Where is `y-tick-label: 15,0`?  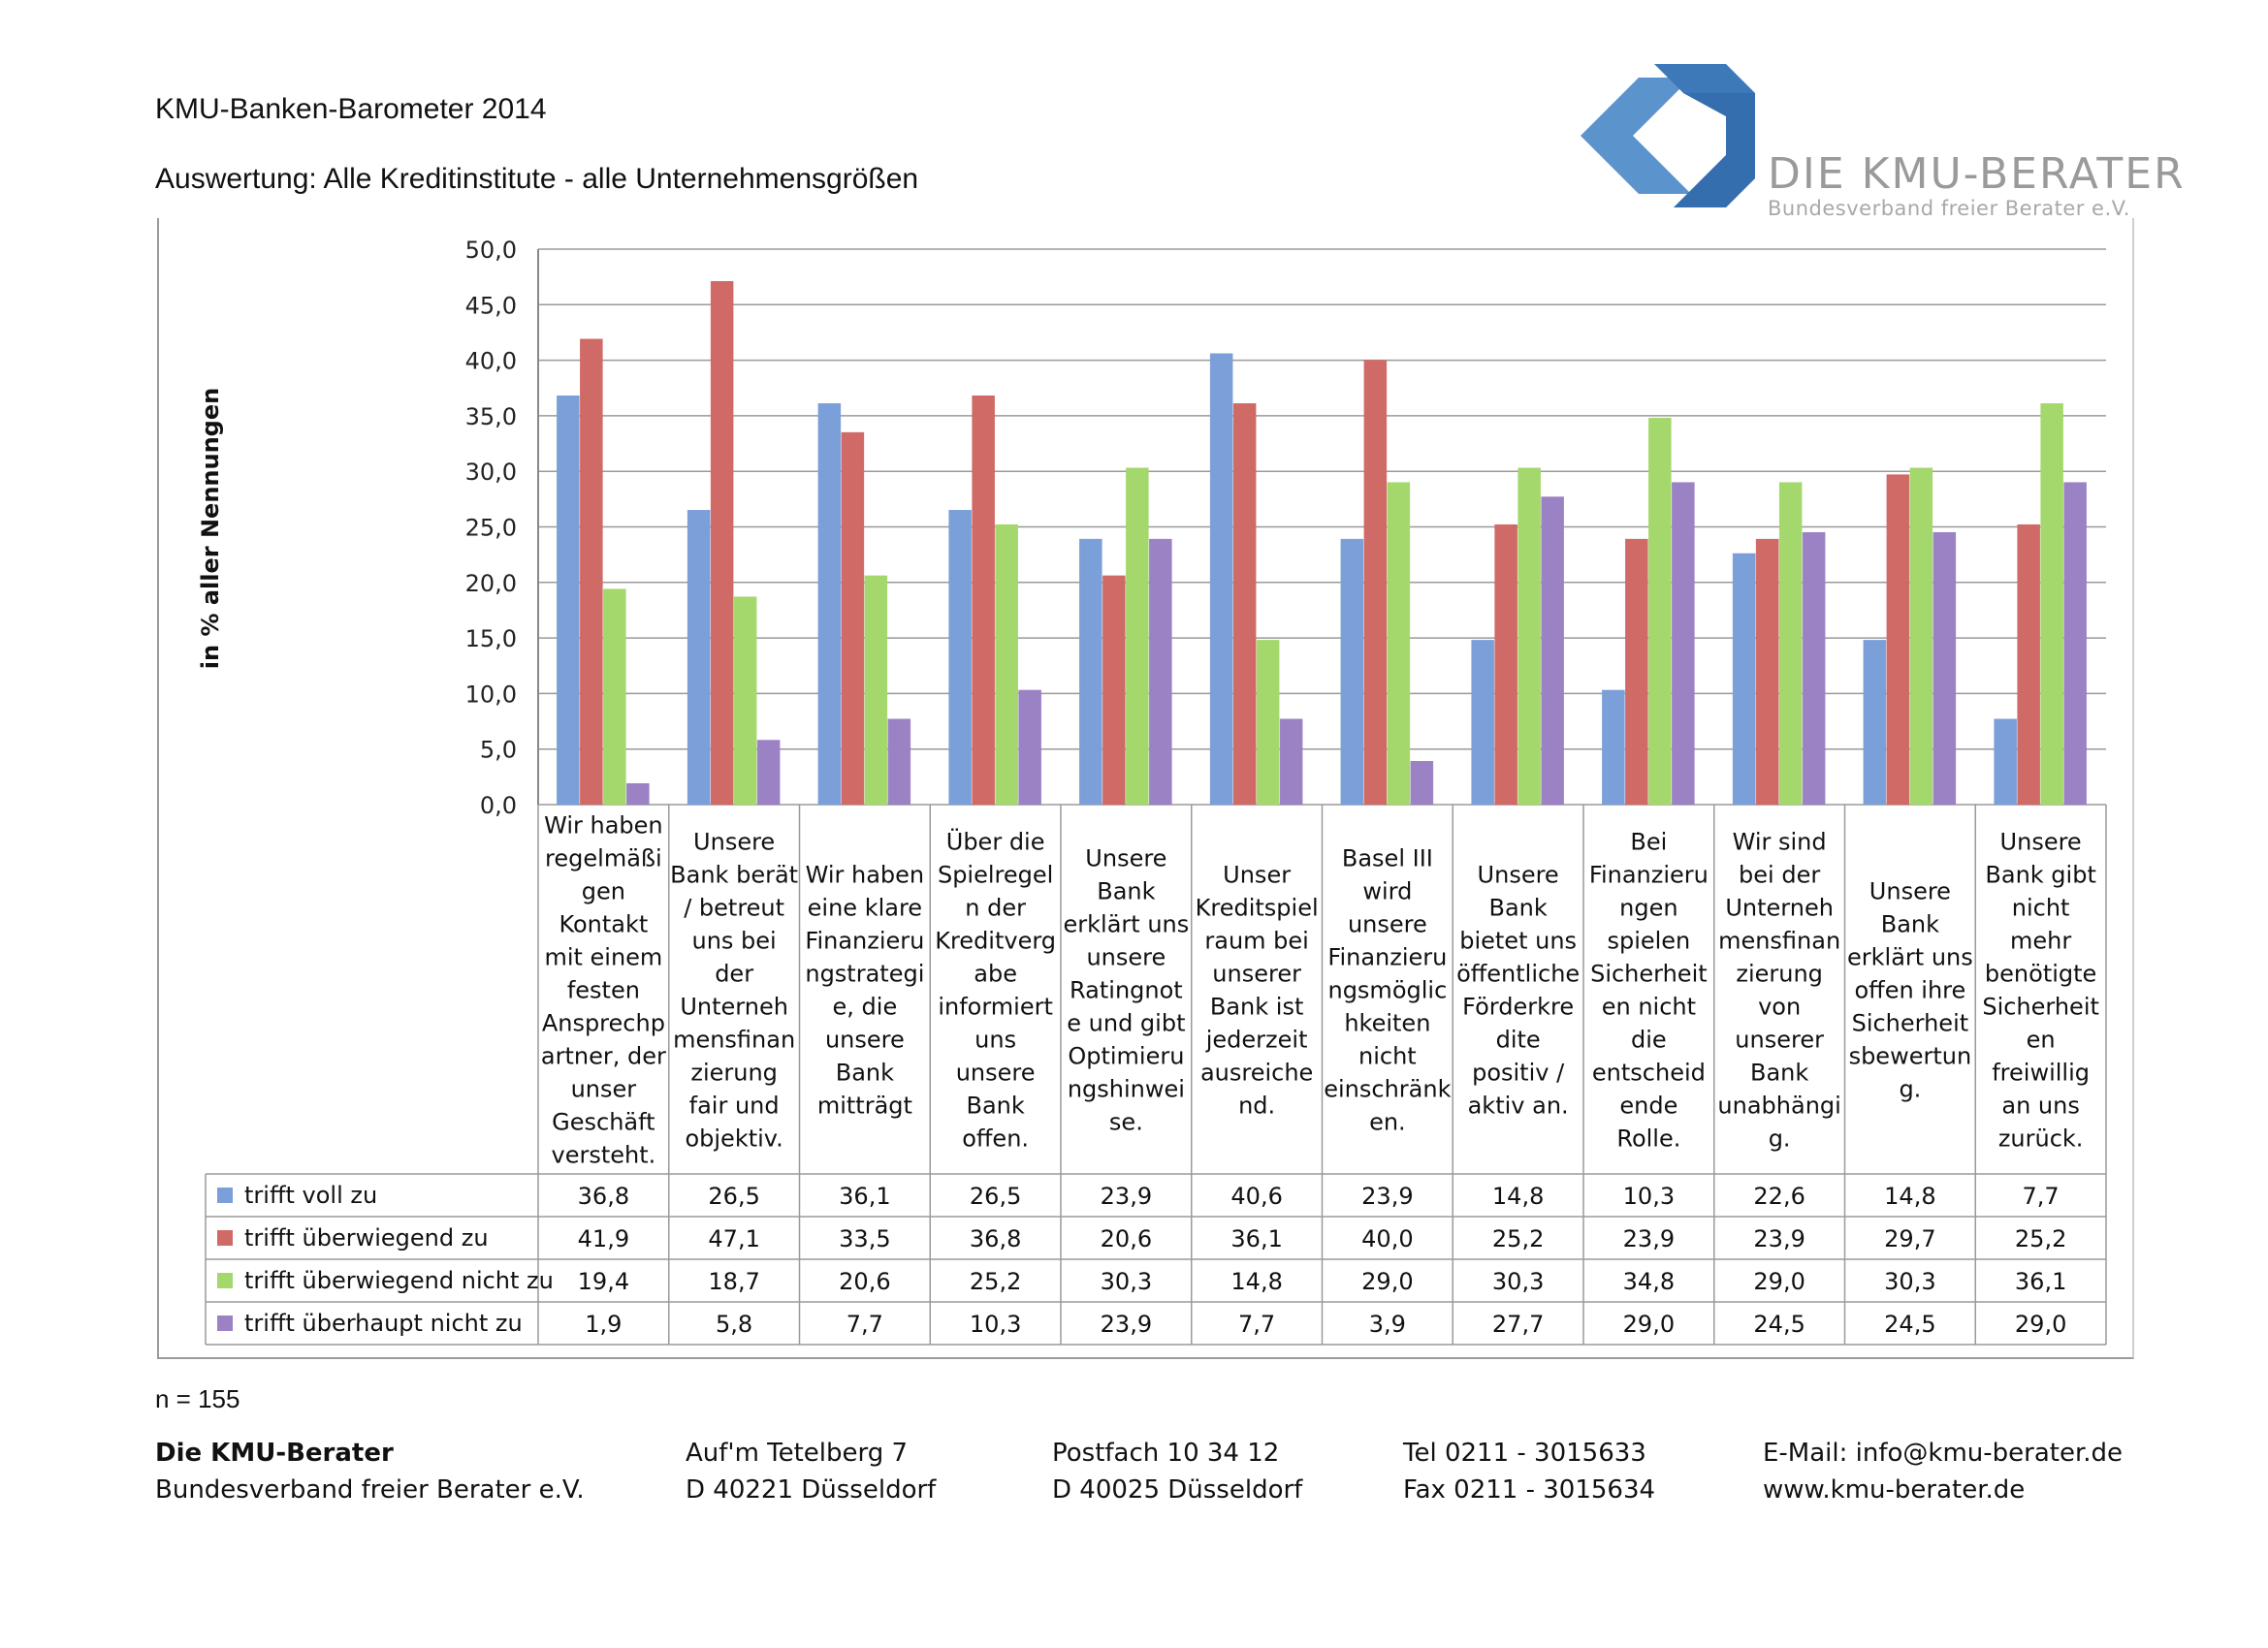 y-tick-label: 15,0 is located at coordinates (491, 638).